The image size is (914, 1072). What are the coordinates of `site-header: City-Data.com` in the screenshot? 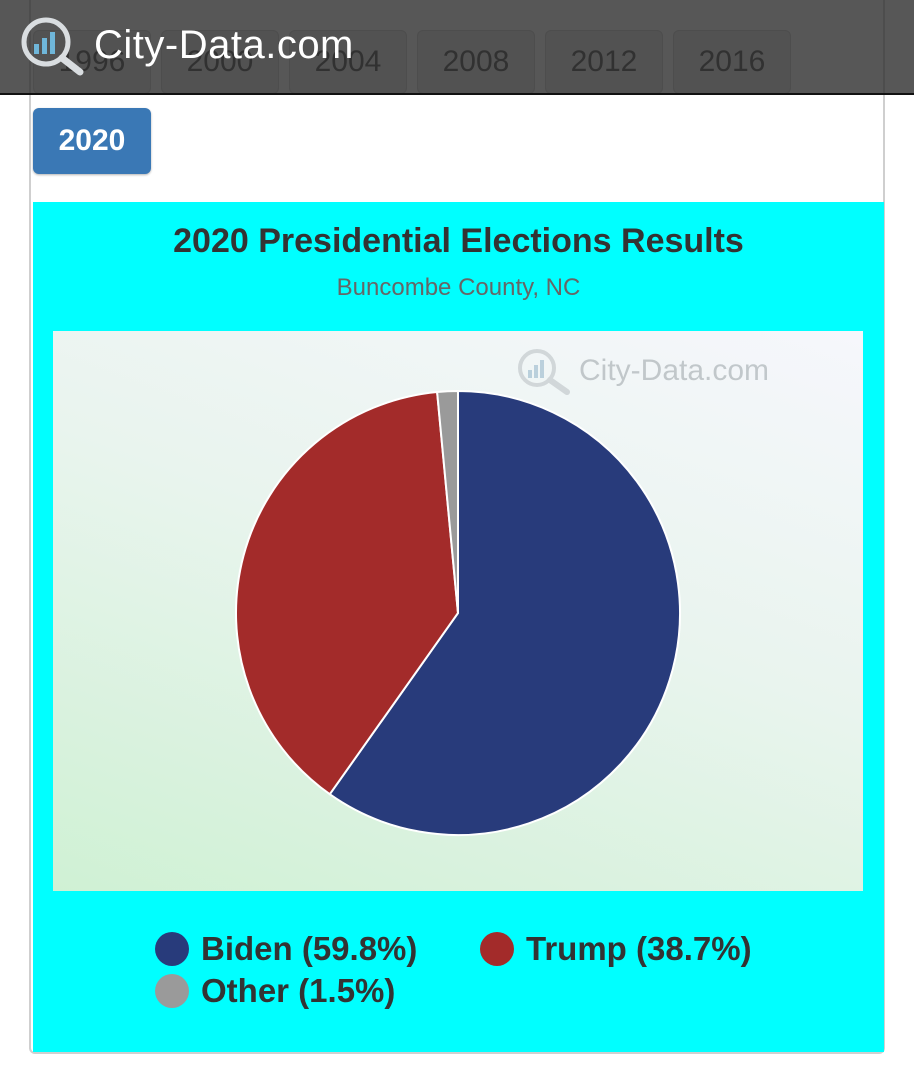 It's located at (457, 47).